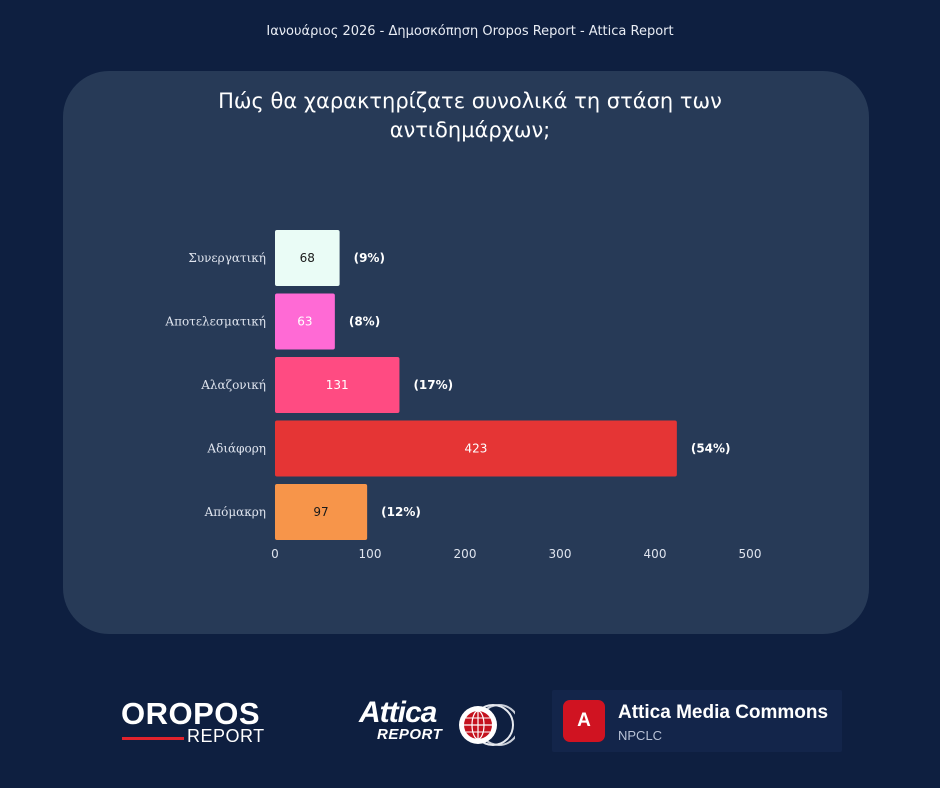  I want to click on category-label: Αλαζονική, so click(233, 385).